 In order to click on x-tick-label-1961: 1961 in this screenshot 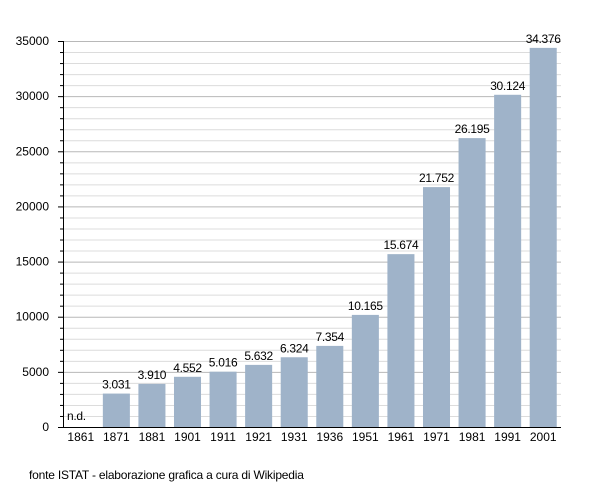, I will do `click(401, 437)`.